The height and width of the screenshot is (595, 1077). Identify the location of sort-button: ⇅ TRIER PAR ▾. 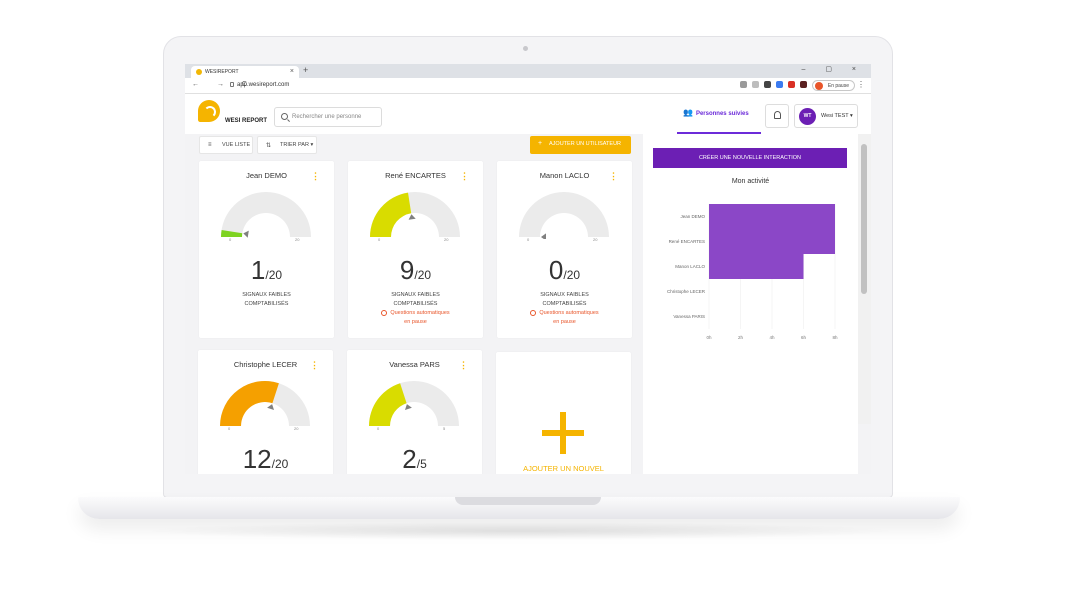
(287, 145).